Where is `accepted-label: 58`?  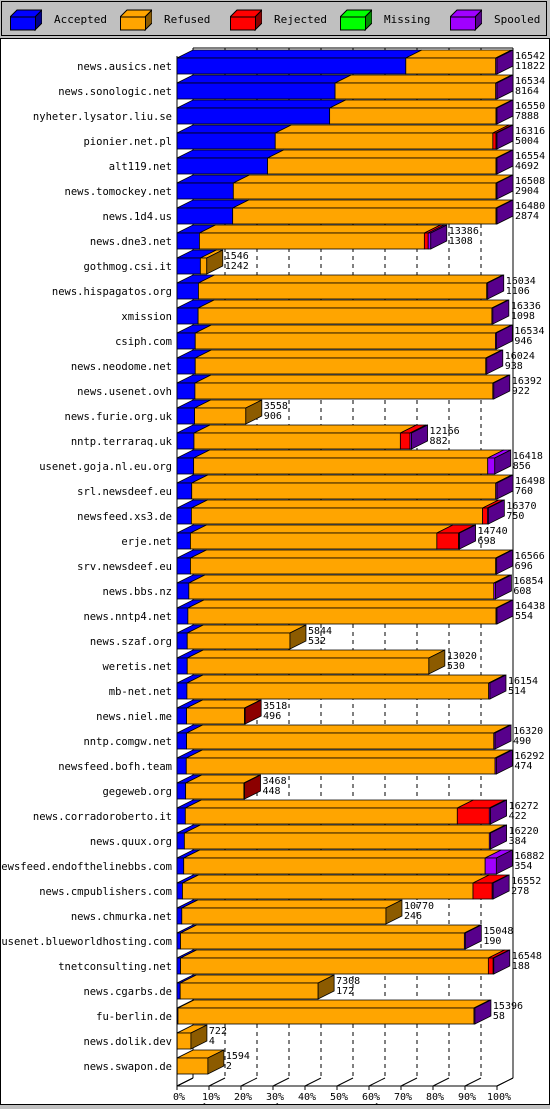
accepted-label: 58 is located at coordinates (499, 1016).